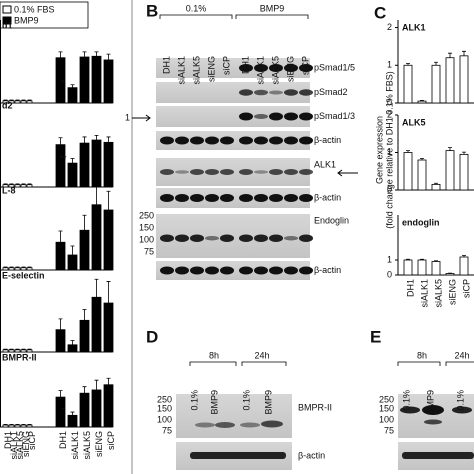  What do you see at coordinates (380, 12) in the screenshot?
I see `panel-label: C` at bounding box center [380, 12].